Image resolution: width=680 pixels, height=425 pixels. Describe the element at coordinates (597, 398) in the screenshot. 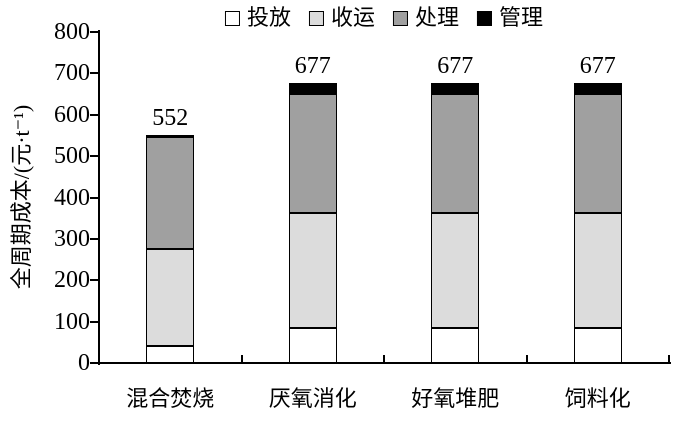

I see `category-label: 饲料化` at that location.